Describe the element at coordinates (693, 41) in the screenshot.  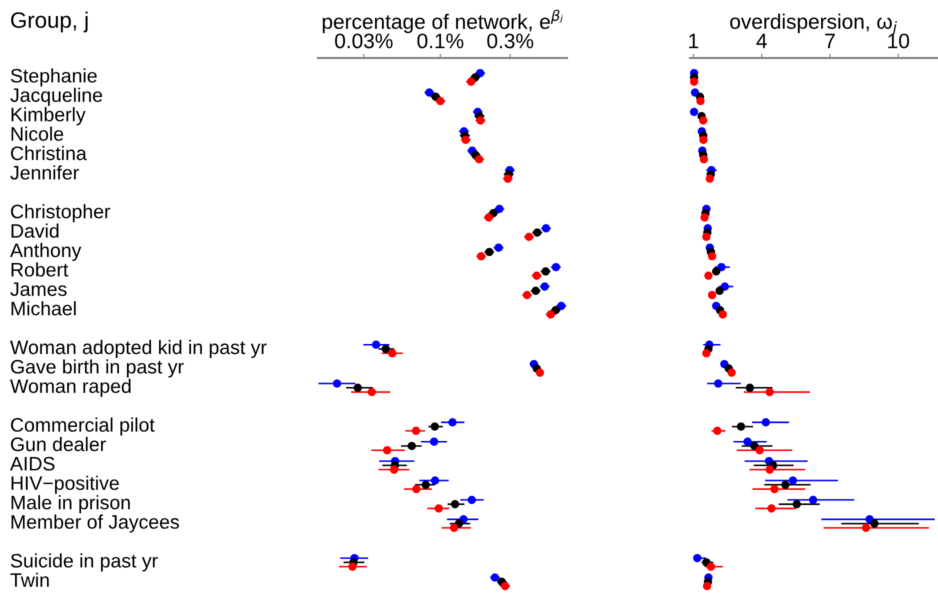
I see `x-tick-label: 1` at that location.